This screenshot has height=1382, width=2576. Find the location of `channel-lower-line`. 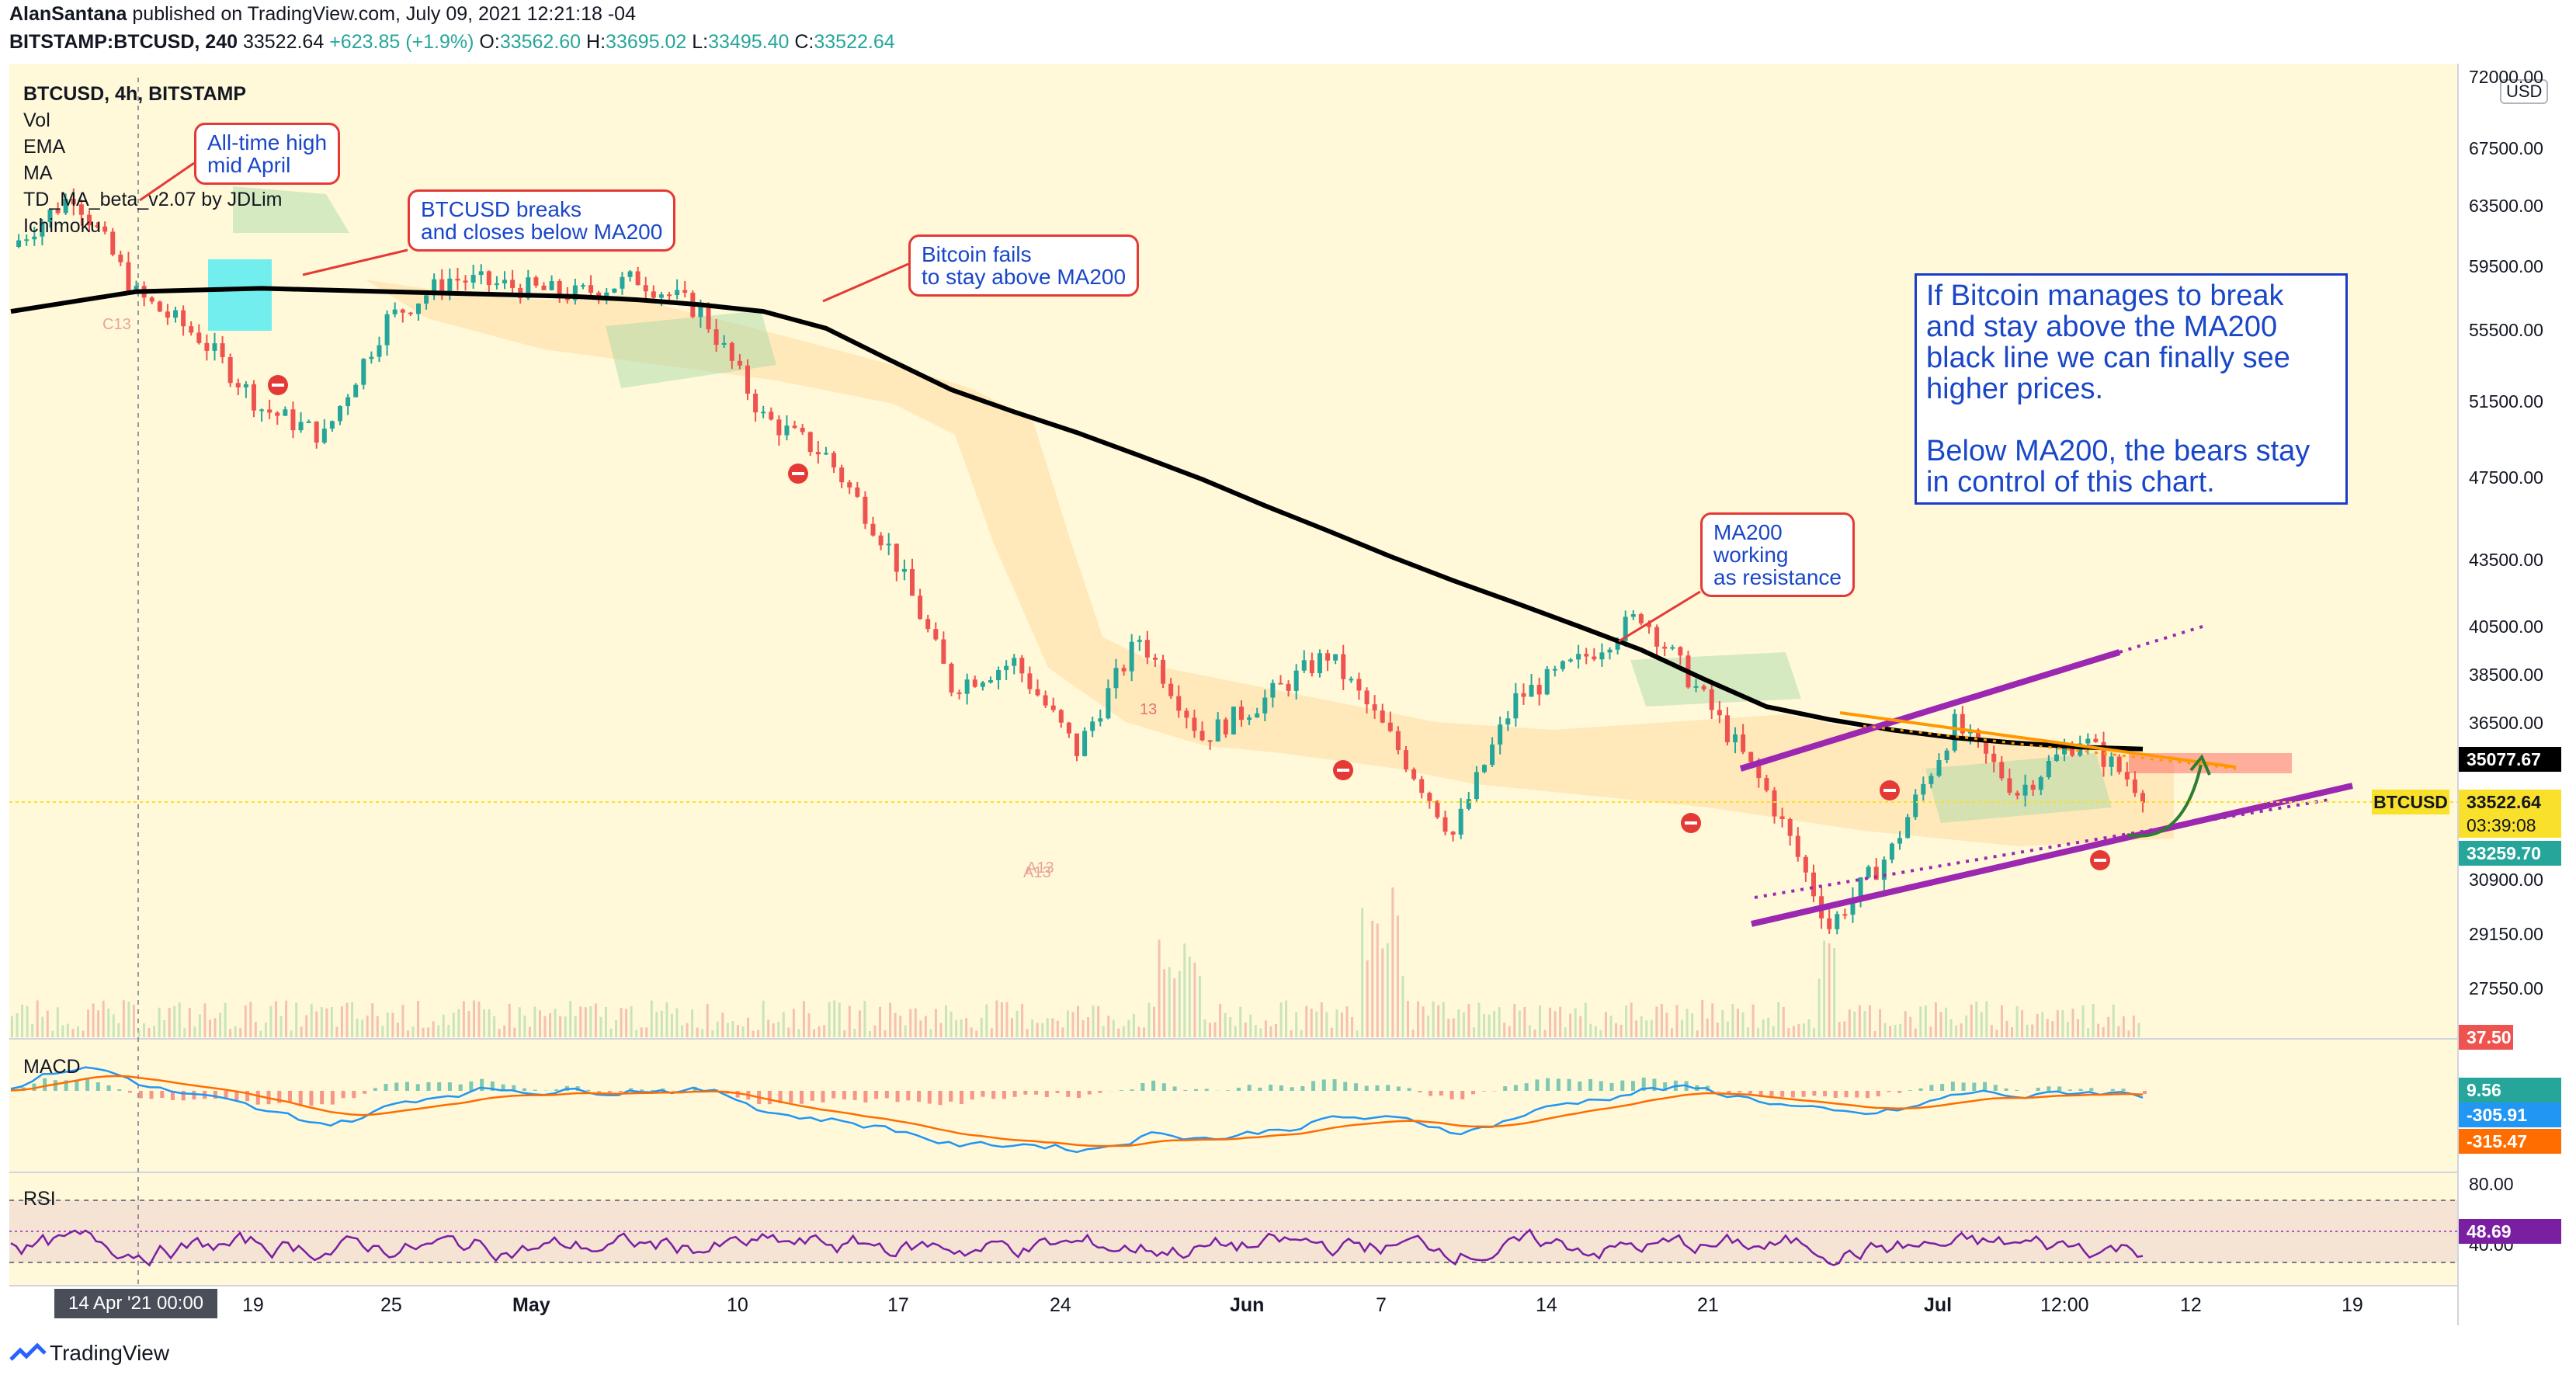

channel-lower-line is located at coordinates (2052, 855).